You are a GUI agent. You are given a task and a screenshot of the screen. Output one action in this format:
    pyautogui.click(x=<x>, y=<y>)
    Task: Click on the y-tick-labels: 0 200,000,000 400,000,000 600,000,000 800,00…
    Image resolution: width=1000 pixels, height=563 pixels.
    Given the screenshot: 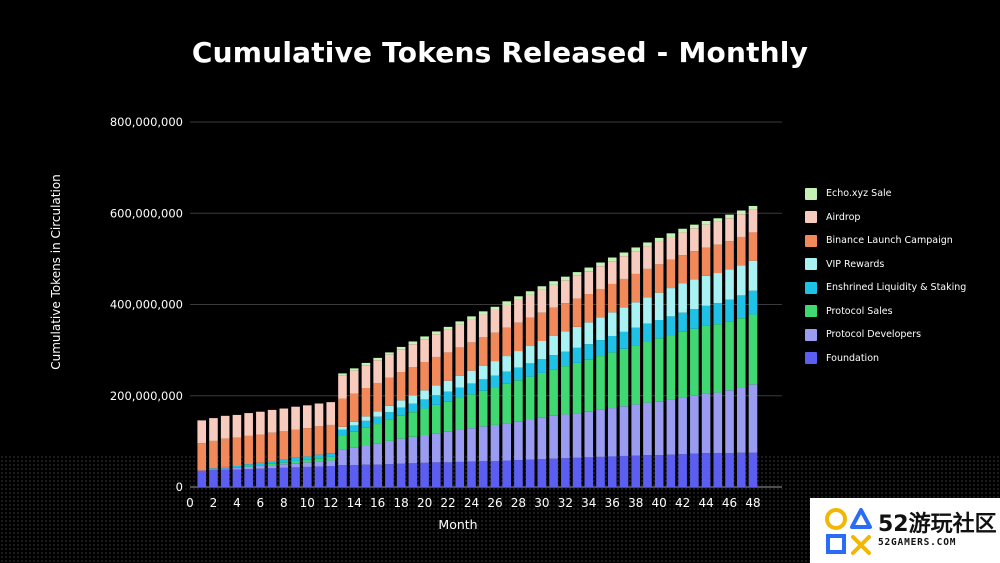 What is the action you would take?
    pyautogui.click(x=146, y=304)
    